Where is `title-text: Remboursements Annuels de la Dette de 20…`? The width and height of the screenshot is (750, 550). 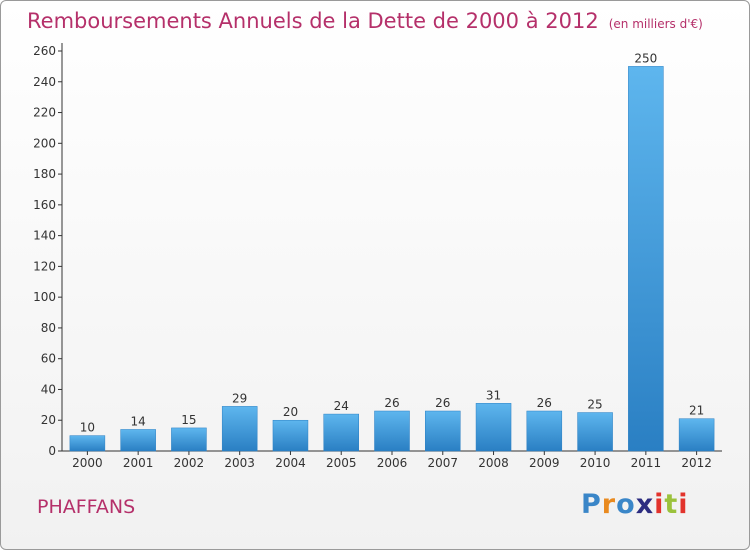 title-text: Remboursements Annuels de la Dette de 20… is located at coordinates (313, 21).